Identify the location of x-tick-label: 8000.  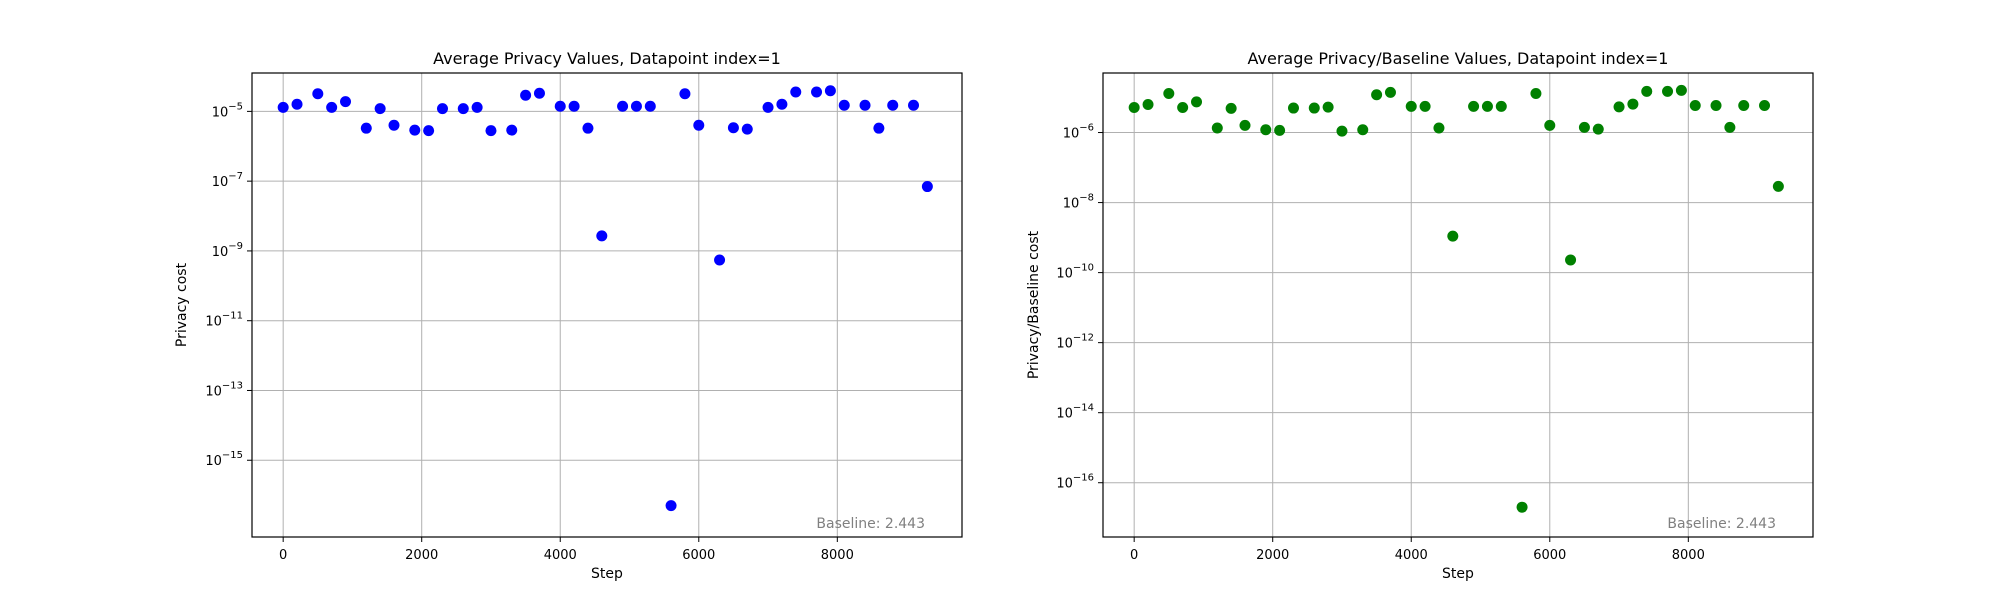
(1688, 555).